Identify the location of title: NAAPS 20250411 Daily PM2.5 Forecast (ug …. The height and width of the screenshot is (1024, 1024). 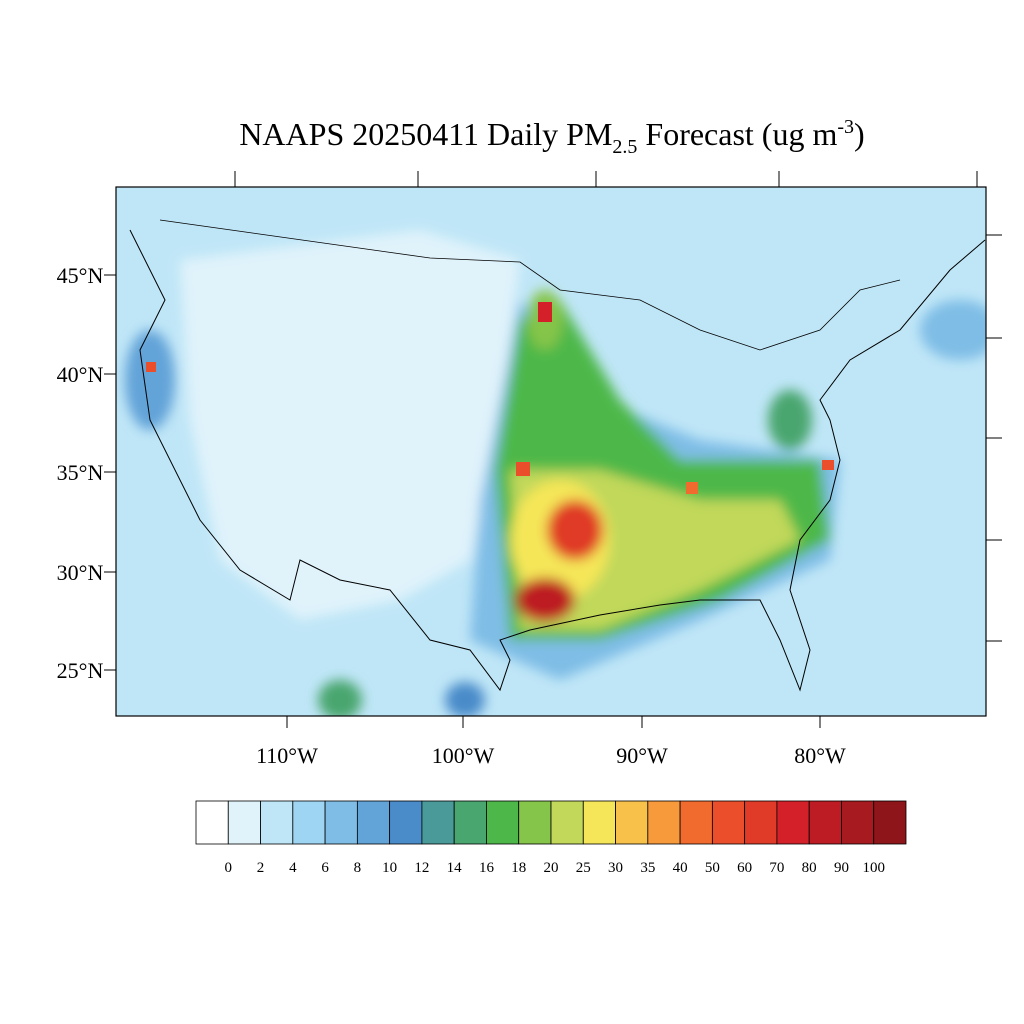
(551, 137).